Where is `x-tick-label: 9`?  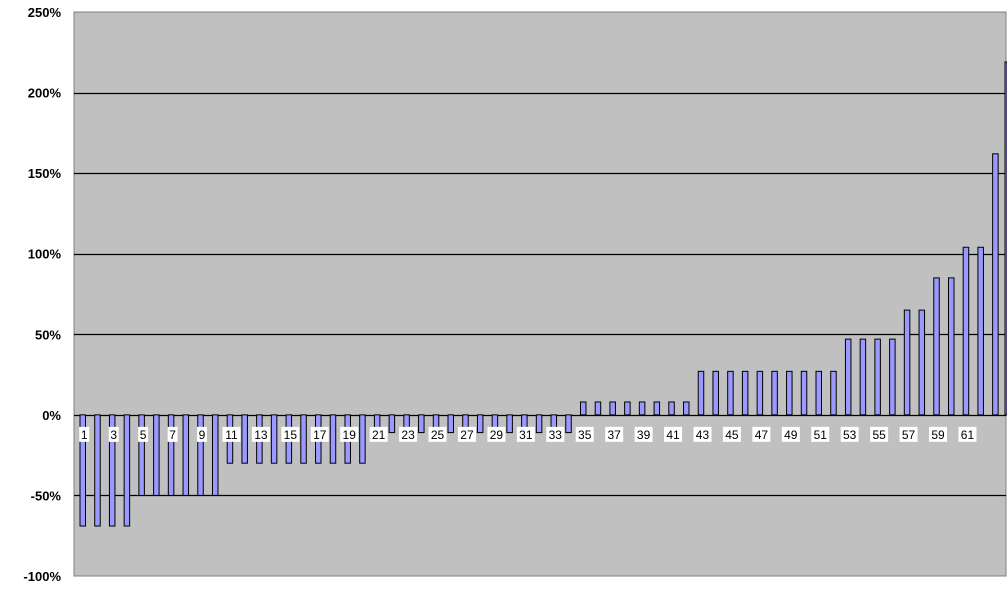 x-tick-label: 9 is located at coordinates (202, 435).